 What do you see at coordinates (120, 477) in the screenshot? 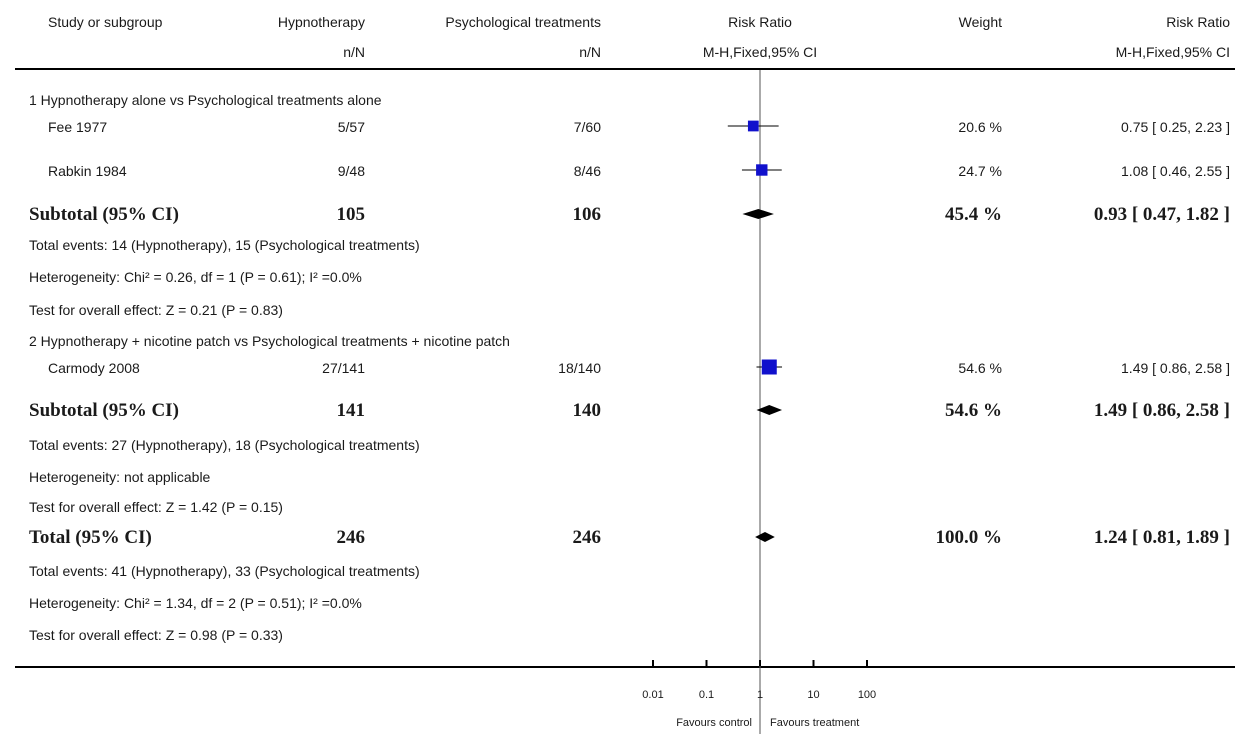
I see `subgroup2-heterogeneity: Heterogeneity: not applicable` at bounding box center [120, 477].